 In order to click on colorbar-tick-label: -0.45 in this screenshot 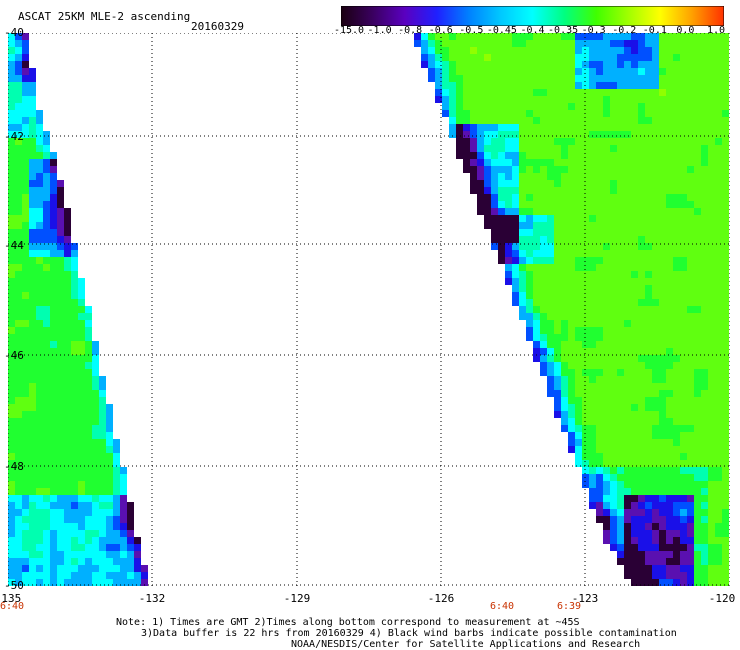, I will do `click(501, 30)`.